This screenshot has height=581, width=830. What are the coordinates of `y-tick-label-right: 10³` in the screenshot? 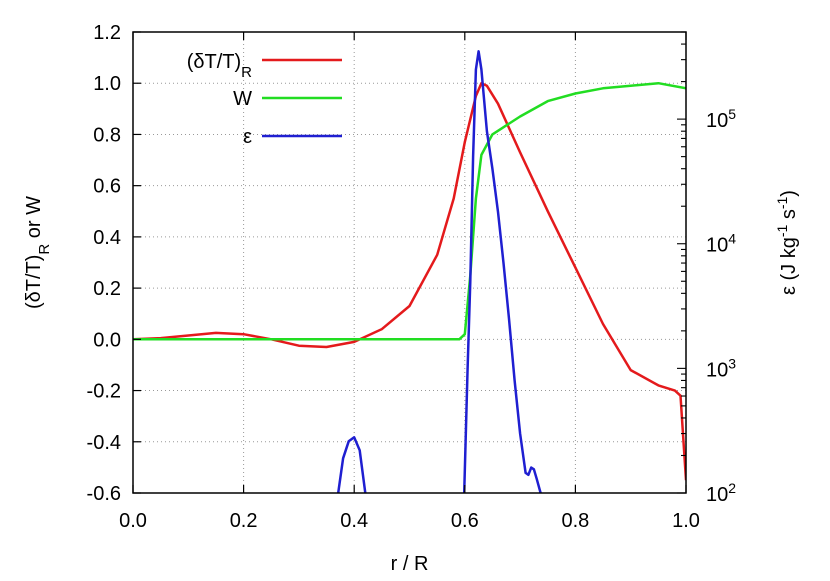 It's located at (721, 368).